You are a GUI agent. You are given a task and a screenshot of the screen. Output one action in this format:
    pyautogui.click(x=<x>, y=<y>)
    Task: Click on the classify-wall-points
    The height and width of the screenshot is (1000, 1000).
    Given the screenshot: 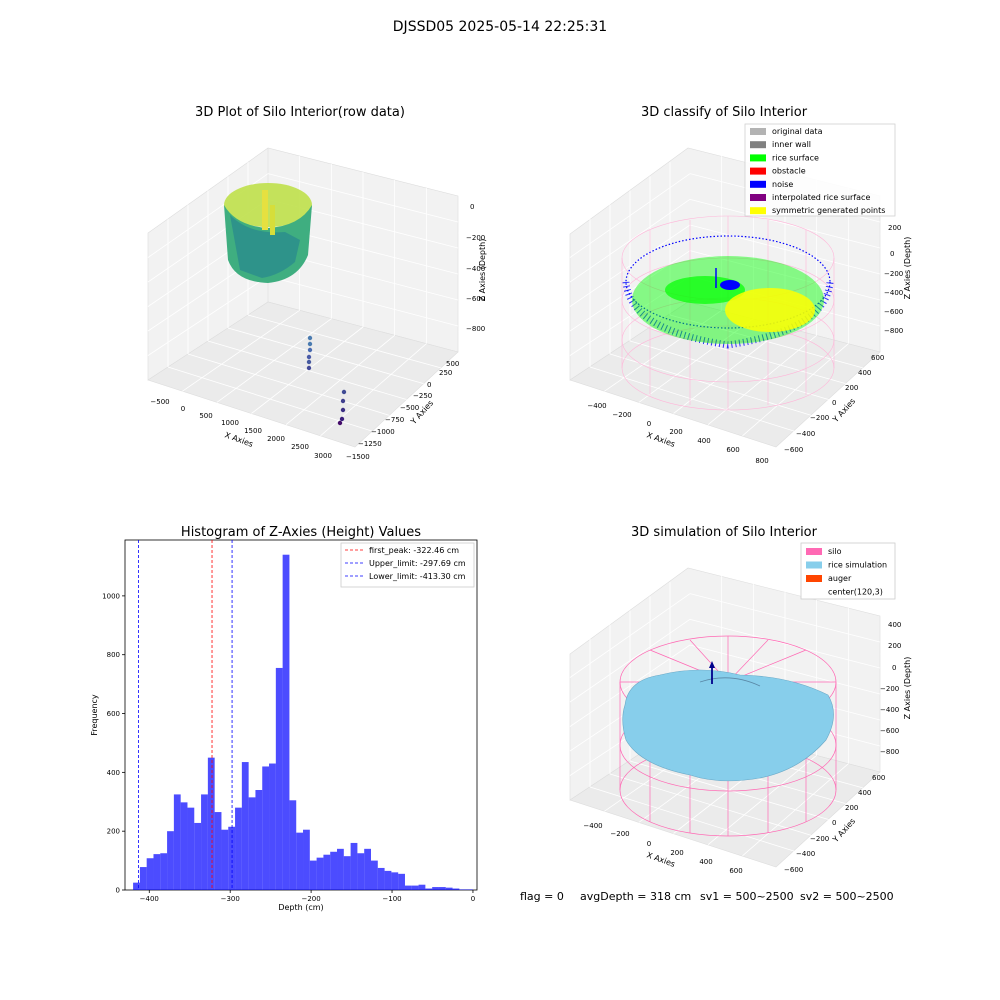 What is the action you would take?
    pyautogui.click(x=728, y=315)
    